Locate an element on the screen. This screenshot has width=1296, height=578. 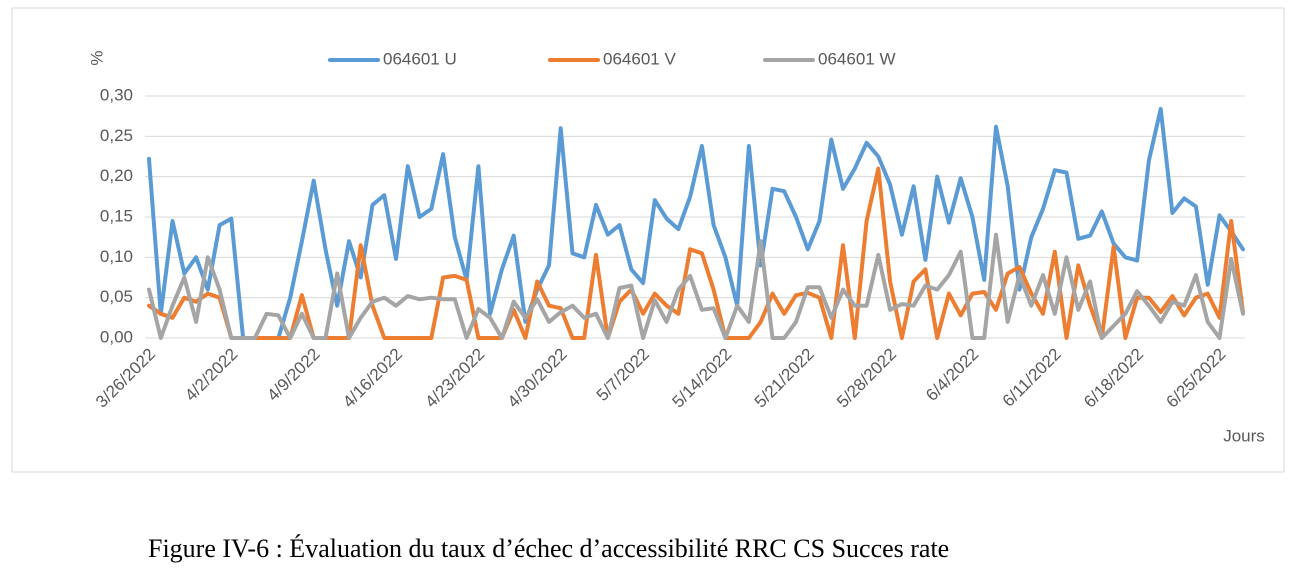
x-tick-label: 6/25/2022 is located at coordinates (1196, 378).